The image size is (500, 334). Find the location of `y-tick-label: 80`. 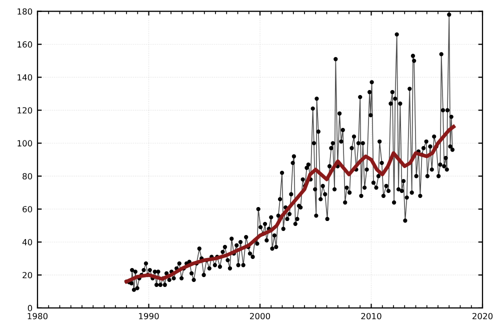

y-tick-label: 80 is located at coordinates (27, 176).